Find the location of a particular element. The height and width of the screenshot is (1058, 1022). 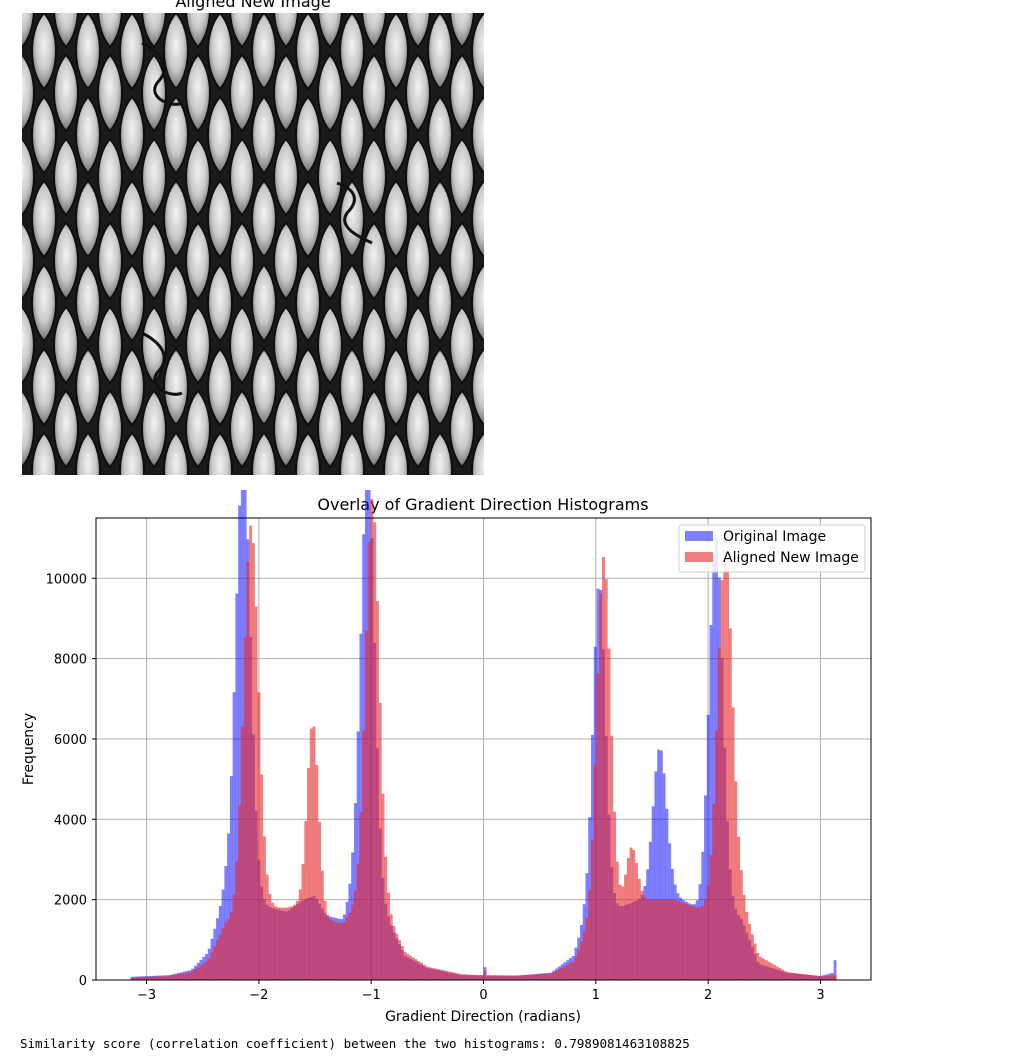

legend-swatch-aligned is located at coordinates (699, 557).